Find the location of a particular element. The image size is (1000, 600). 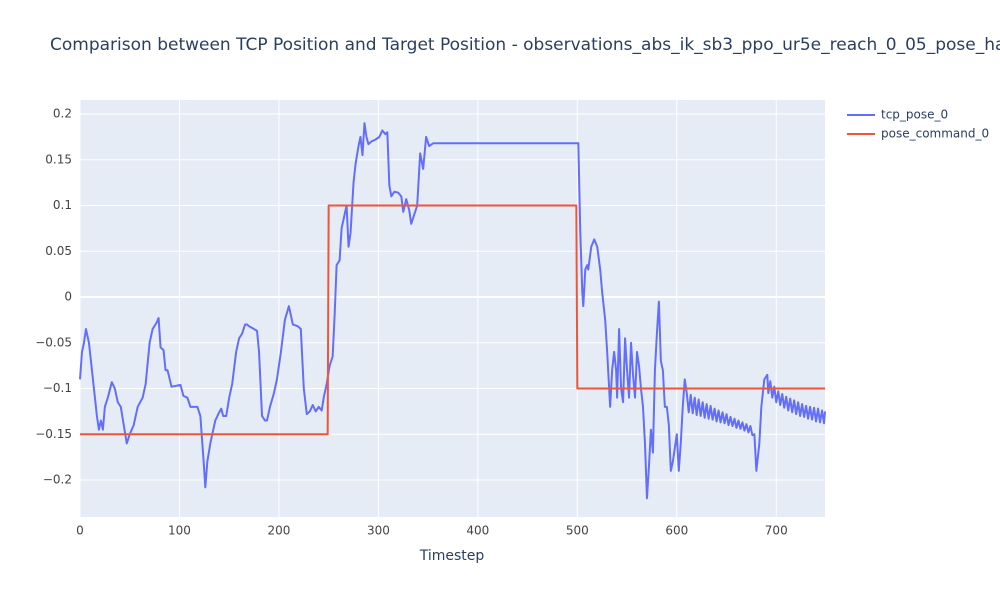

x-tick-label: 100 is located at coordinates (179, 531).